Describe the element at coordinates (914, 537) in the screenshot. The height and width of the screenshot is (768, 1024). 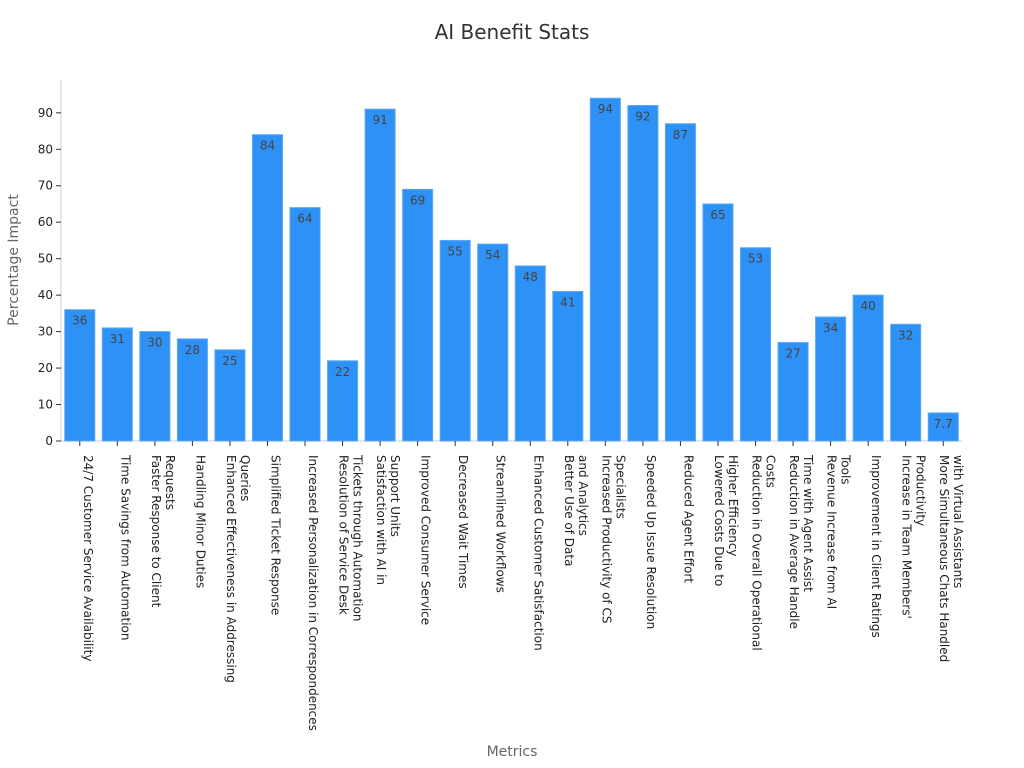
I see `x-tick-label: Increase in Team Members'Productivity` at that location.